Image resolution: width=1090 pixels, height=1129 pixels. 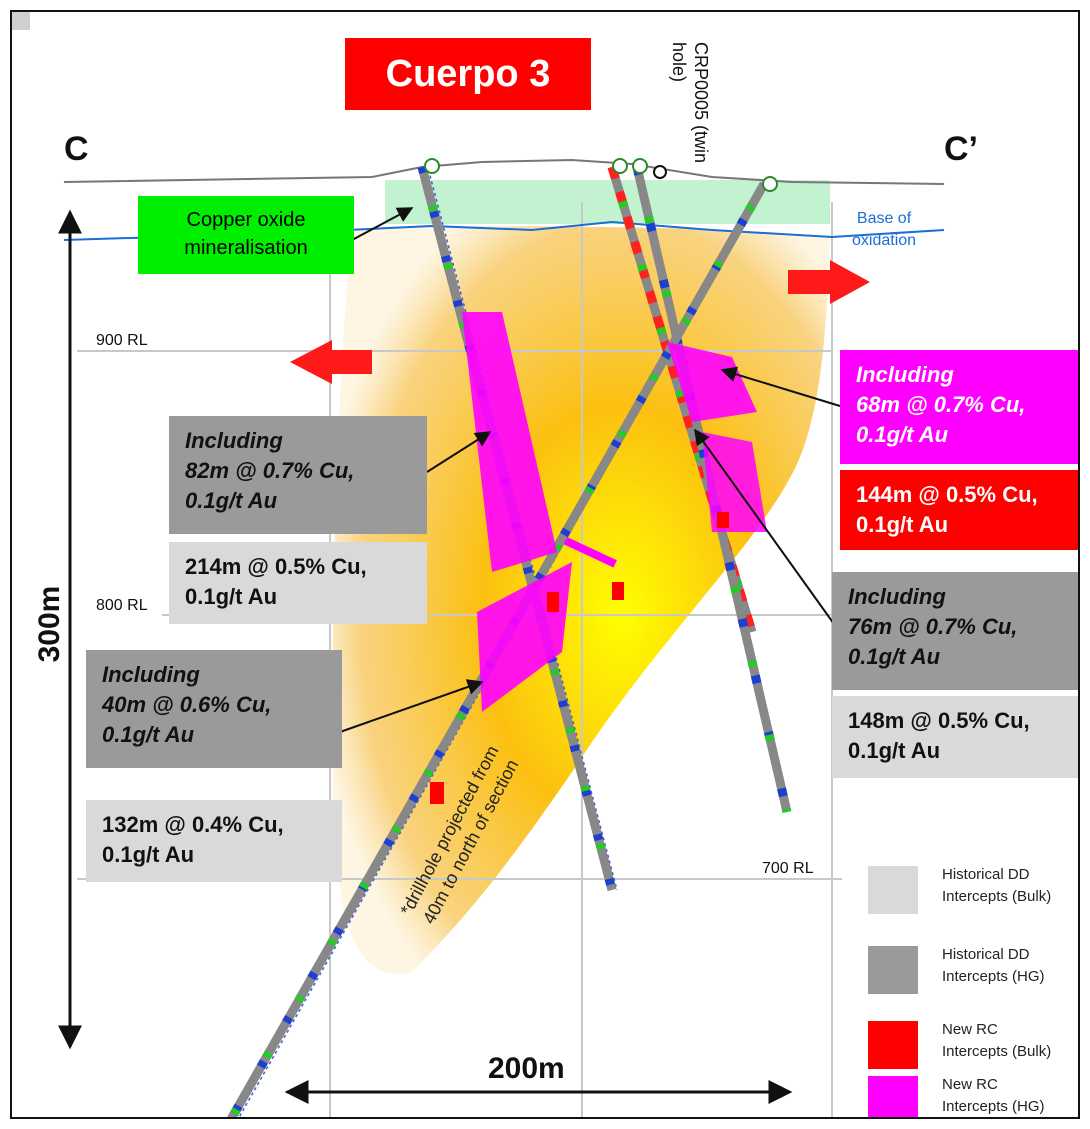 What do you see at coordinates (76, 149) in the screenshot?
I see `section-label-left: C` at bounding box center [76, 149].